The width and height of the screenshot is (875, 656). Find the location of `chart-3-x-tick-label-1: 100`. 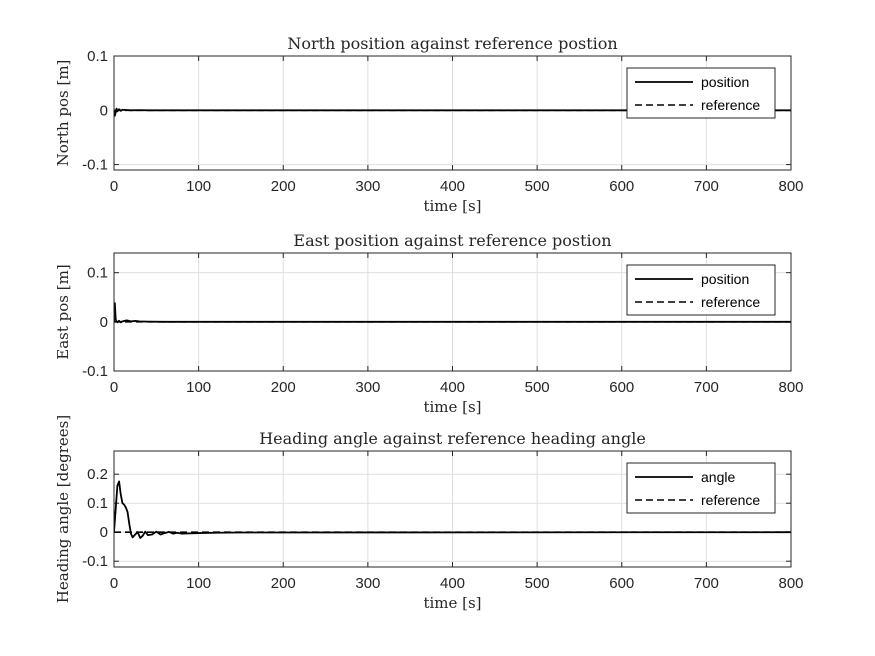

chart-3-x-tick-label-1: 100 is located at coordinates (198, 583).